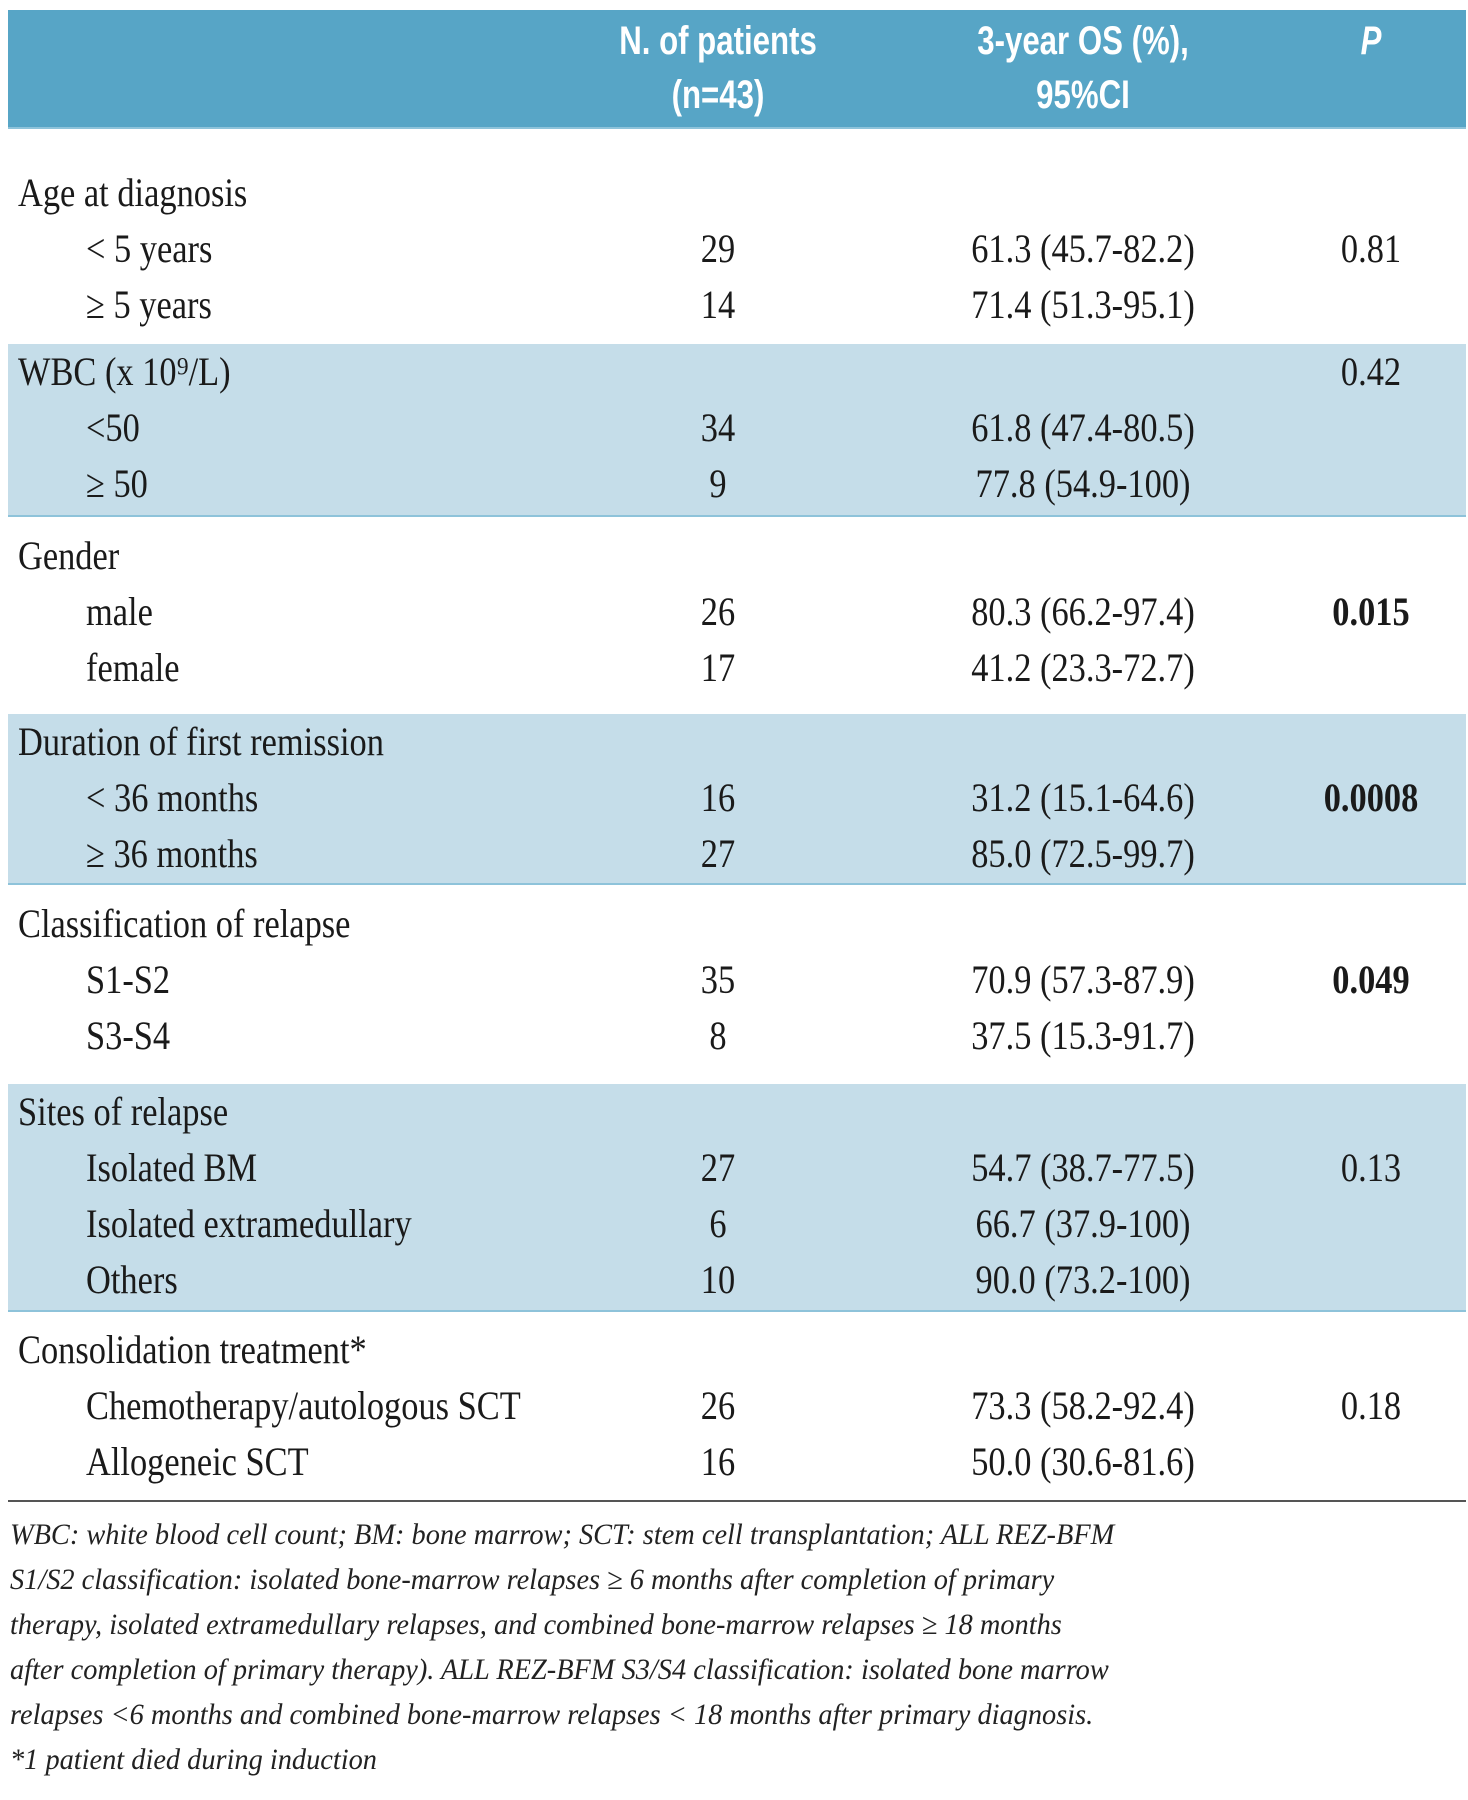  Describe the element at coordinates (201, 741) in the screenshot. I see `group-label: Duration of first remission` at that location.